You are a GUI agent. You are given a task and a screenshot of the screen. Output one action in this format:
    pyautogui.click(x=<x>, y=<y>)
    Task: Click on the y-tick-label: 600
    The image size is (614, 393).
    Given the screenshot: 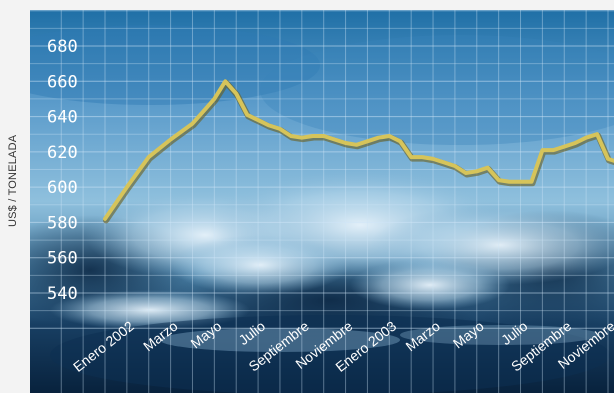 What is the action you would take?
    pyautogui.click(x=62, y=188)
    